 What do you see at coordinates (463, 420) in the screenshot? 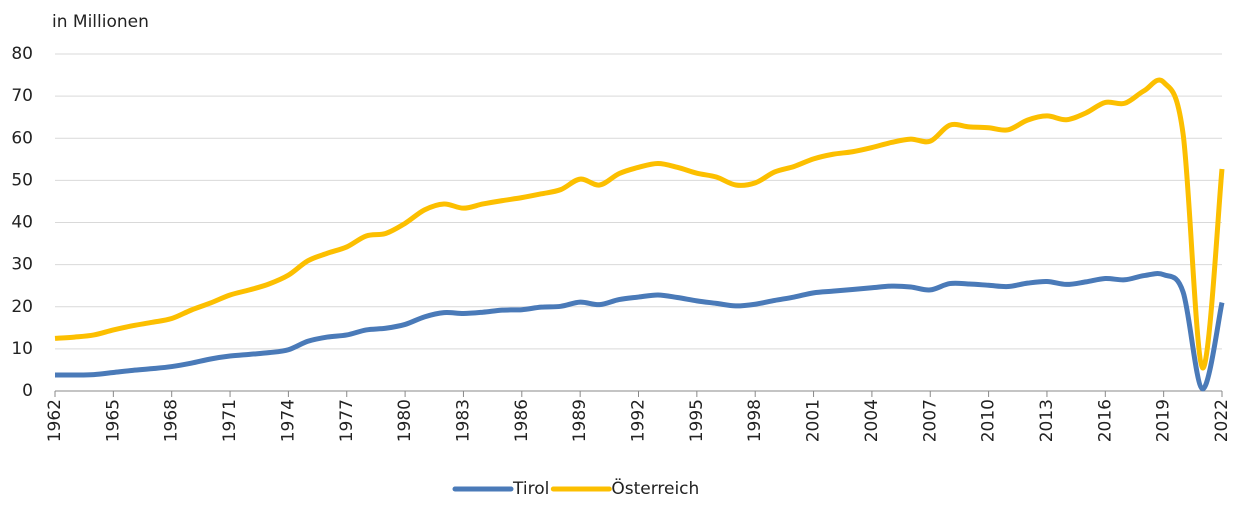
I see `x-tick-label: 1983` at bounding box center [463, 420].